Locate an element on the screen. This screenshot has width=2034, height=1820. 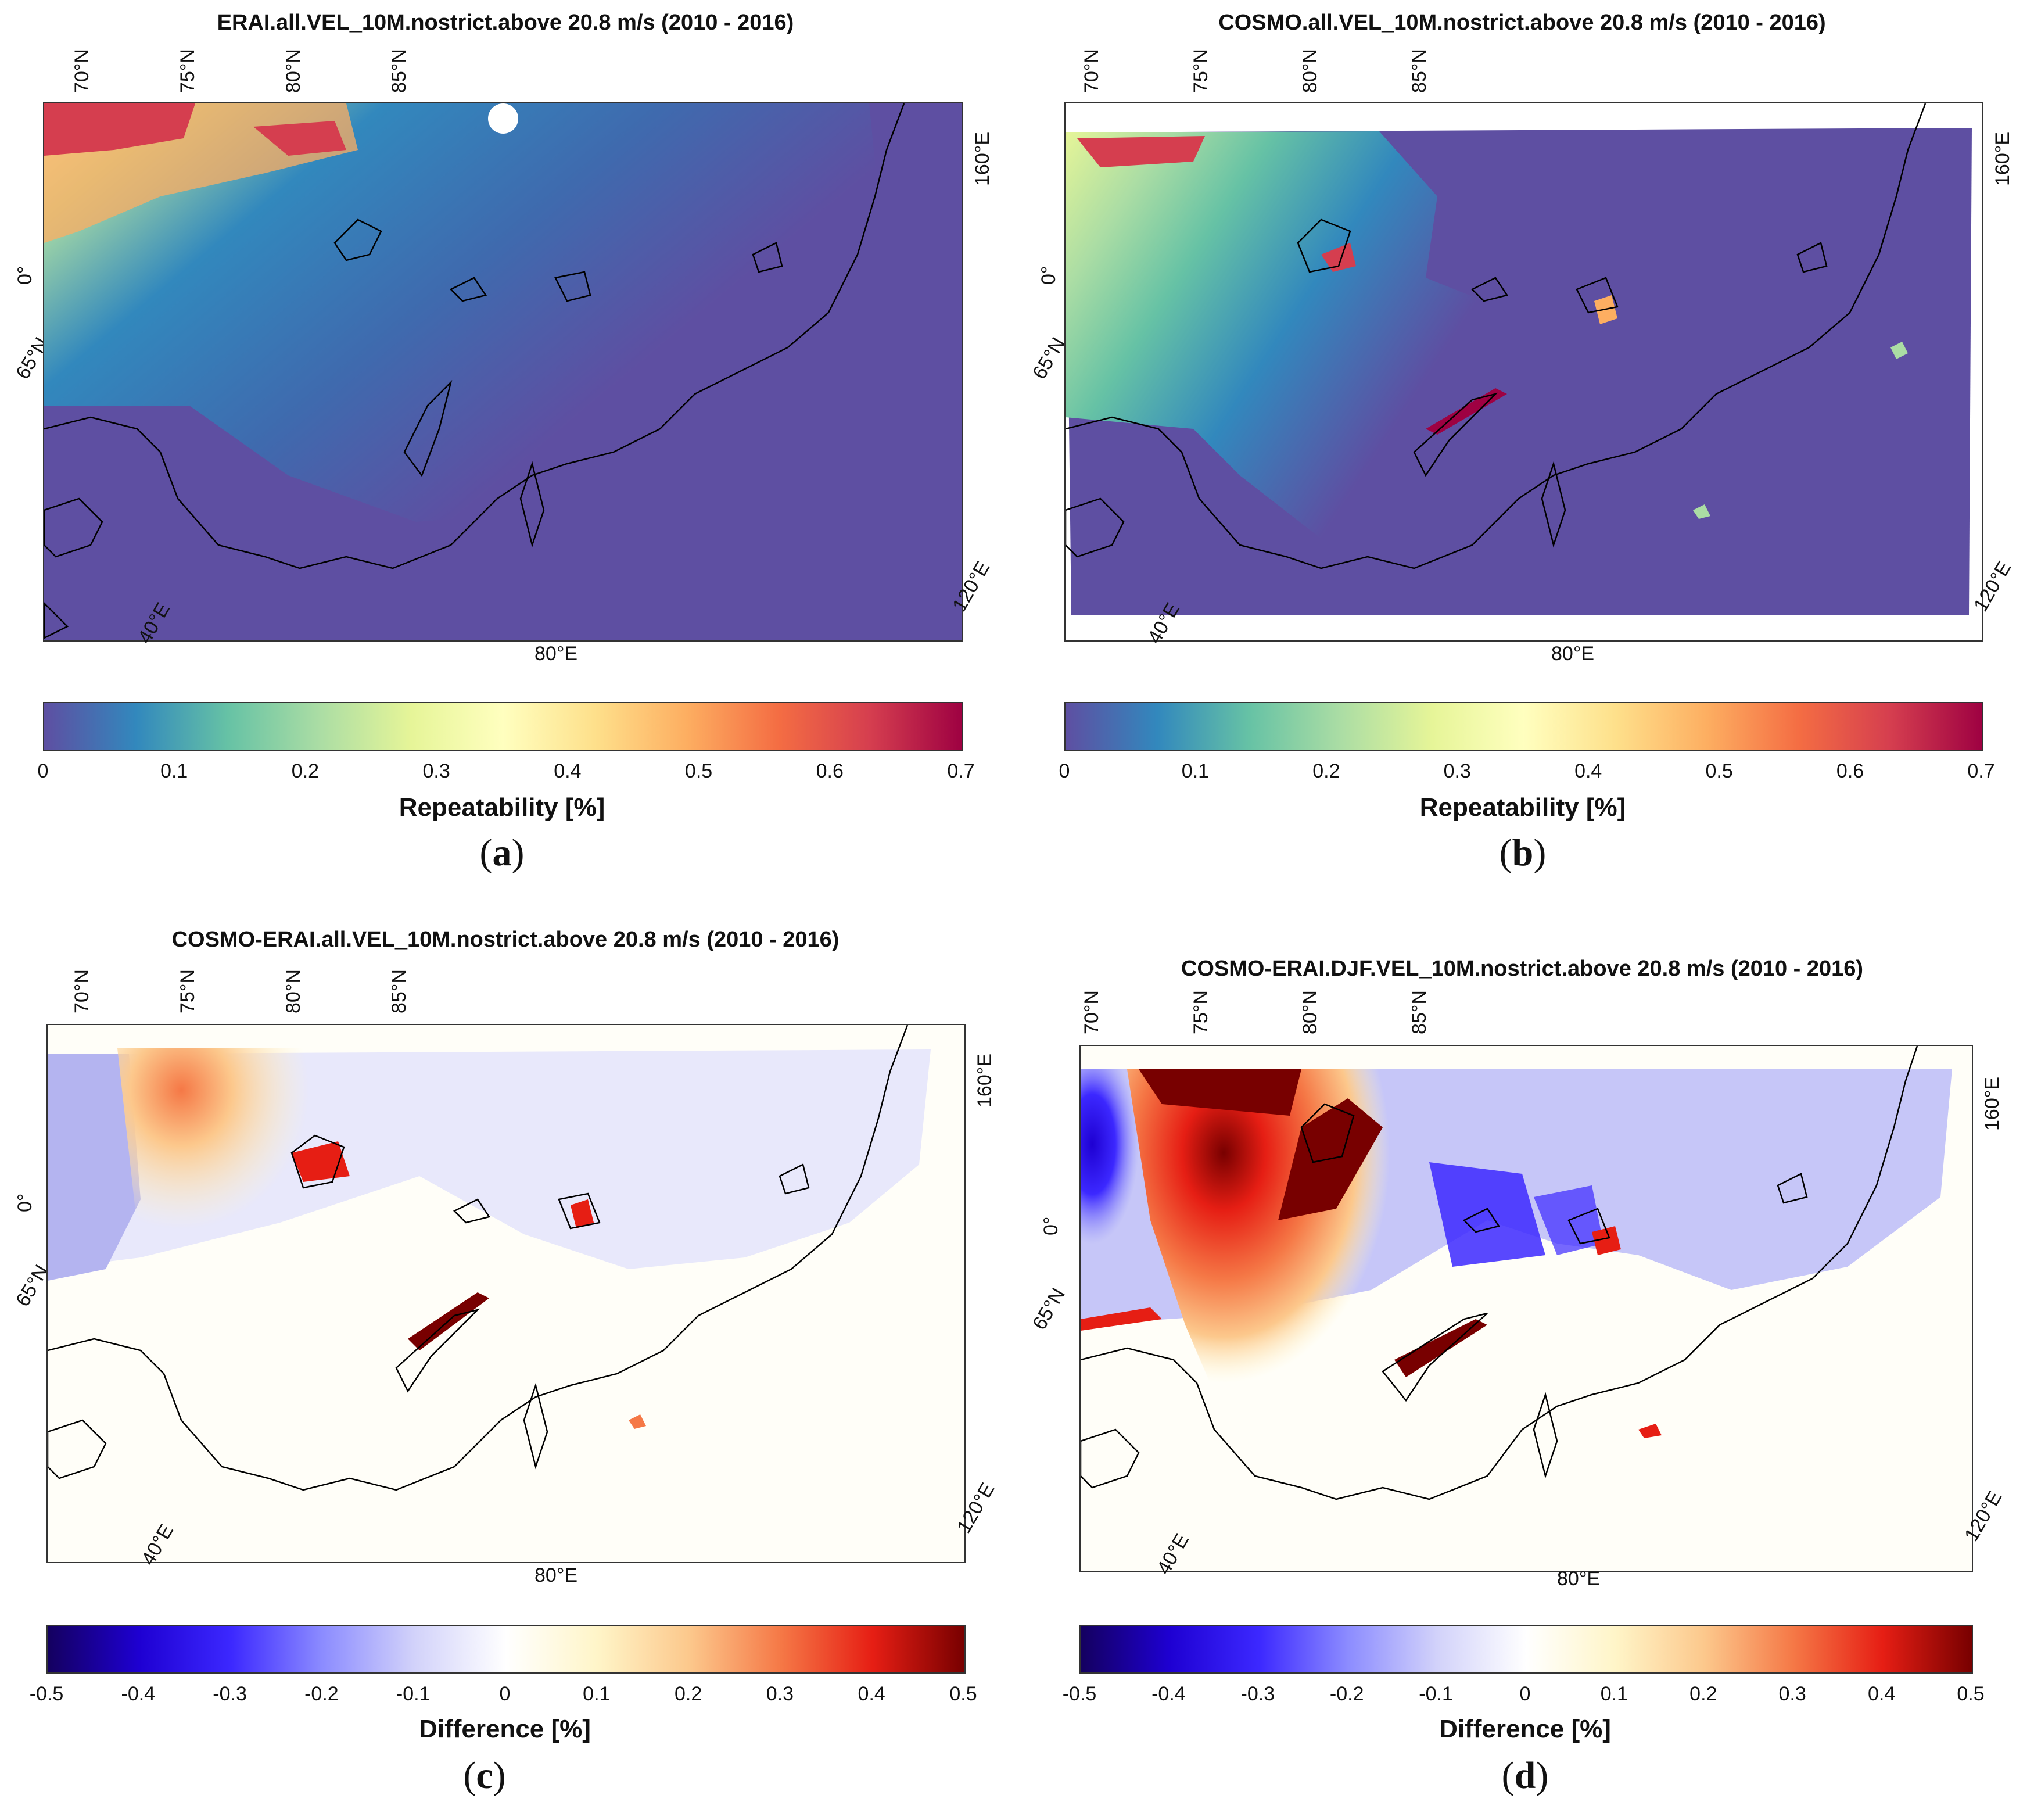
map-d is located at coordinates (1526, 1308).